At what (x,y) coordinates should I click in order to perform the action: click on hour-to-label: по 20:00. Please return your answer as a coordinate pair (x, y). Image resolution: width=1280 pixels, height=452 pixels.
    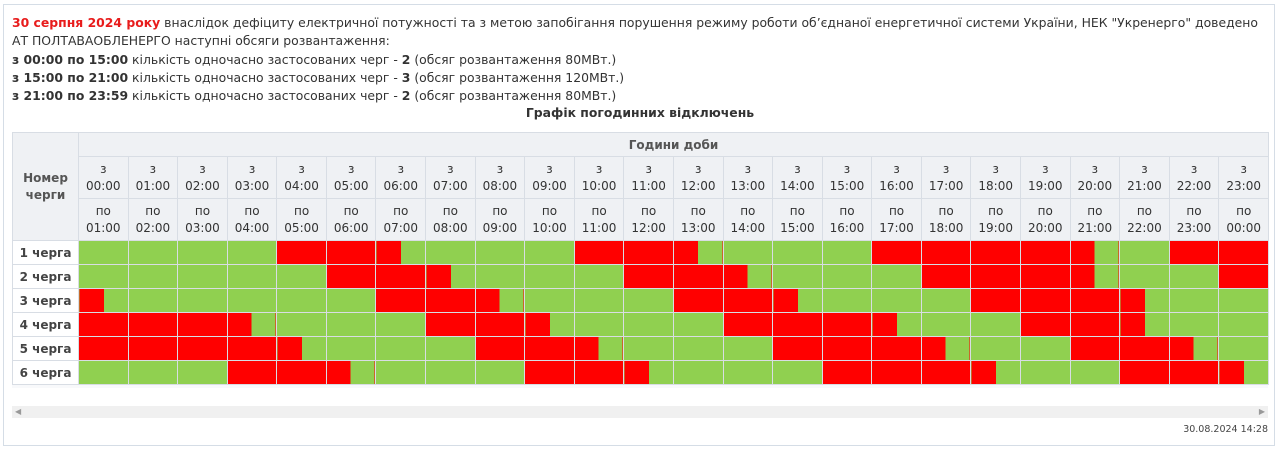
    Looking at the image, I should click on (1045, 219).